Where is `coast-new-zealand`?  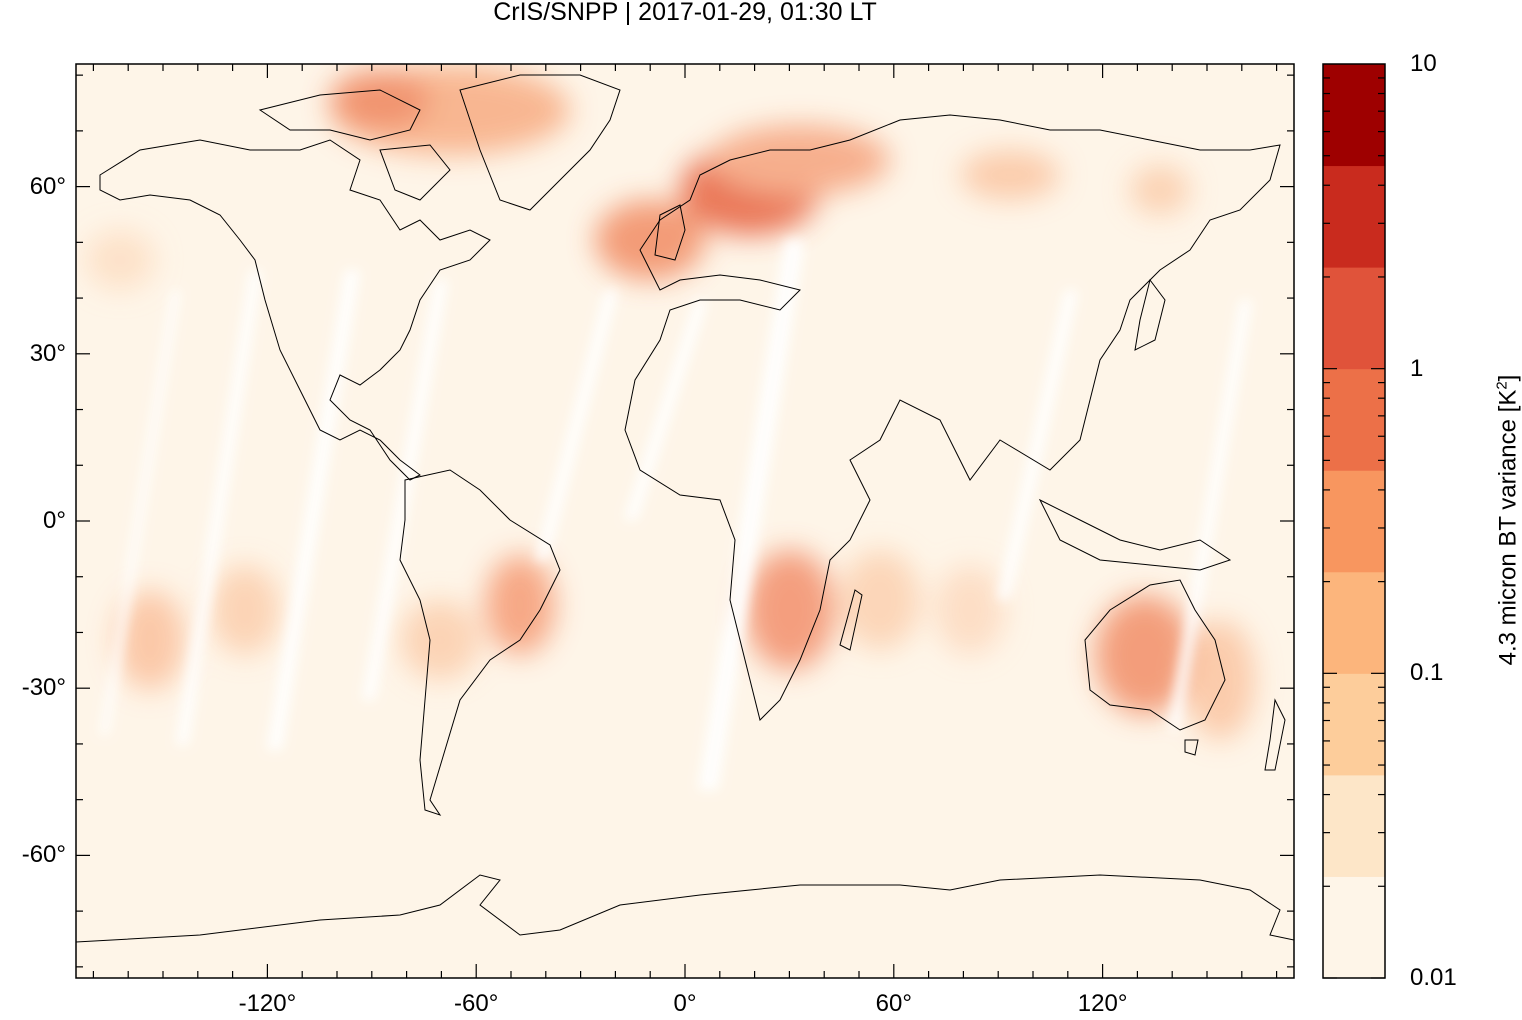
coast-new-zealand is located at coordinates (1275, 734).